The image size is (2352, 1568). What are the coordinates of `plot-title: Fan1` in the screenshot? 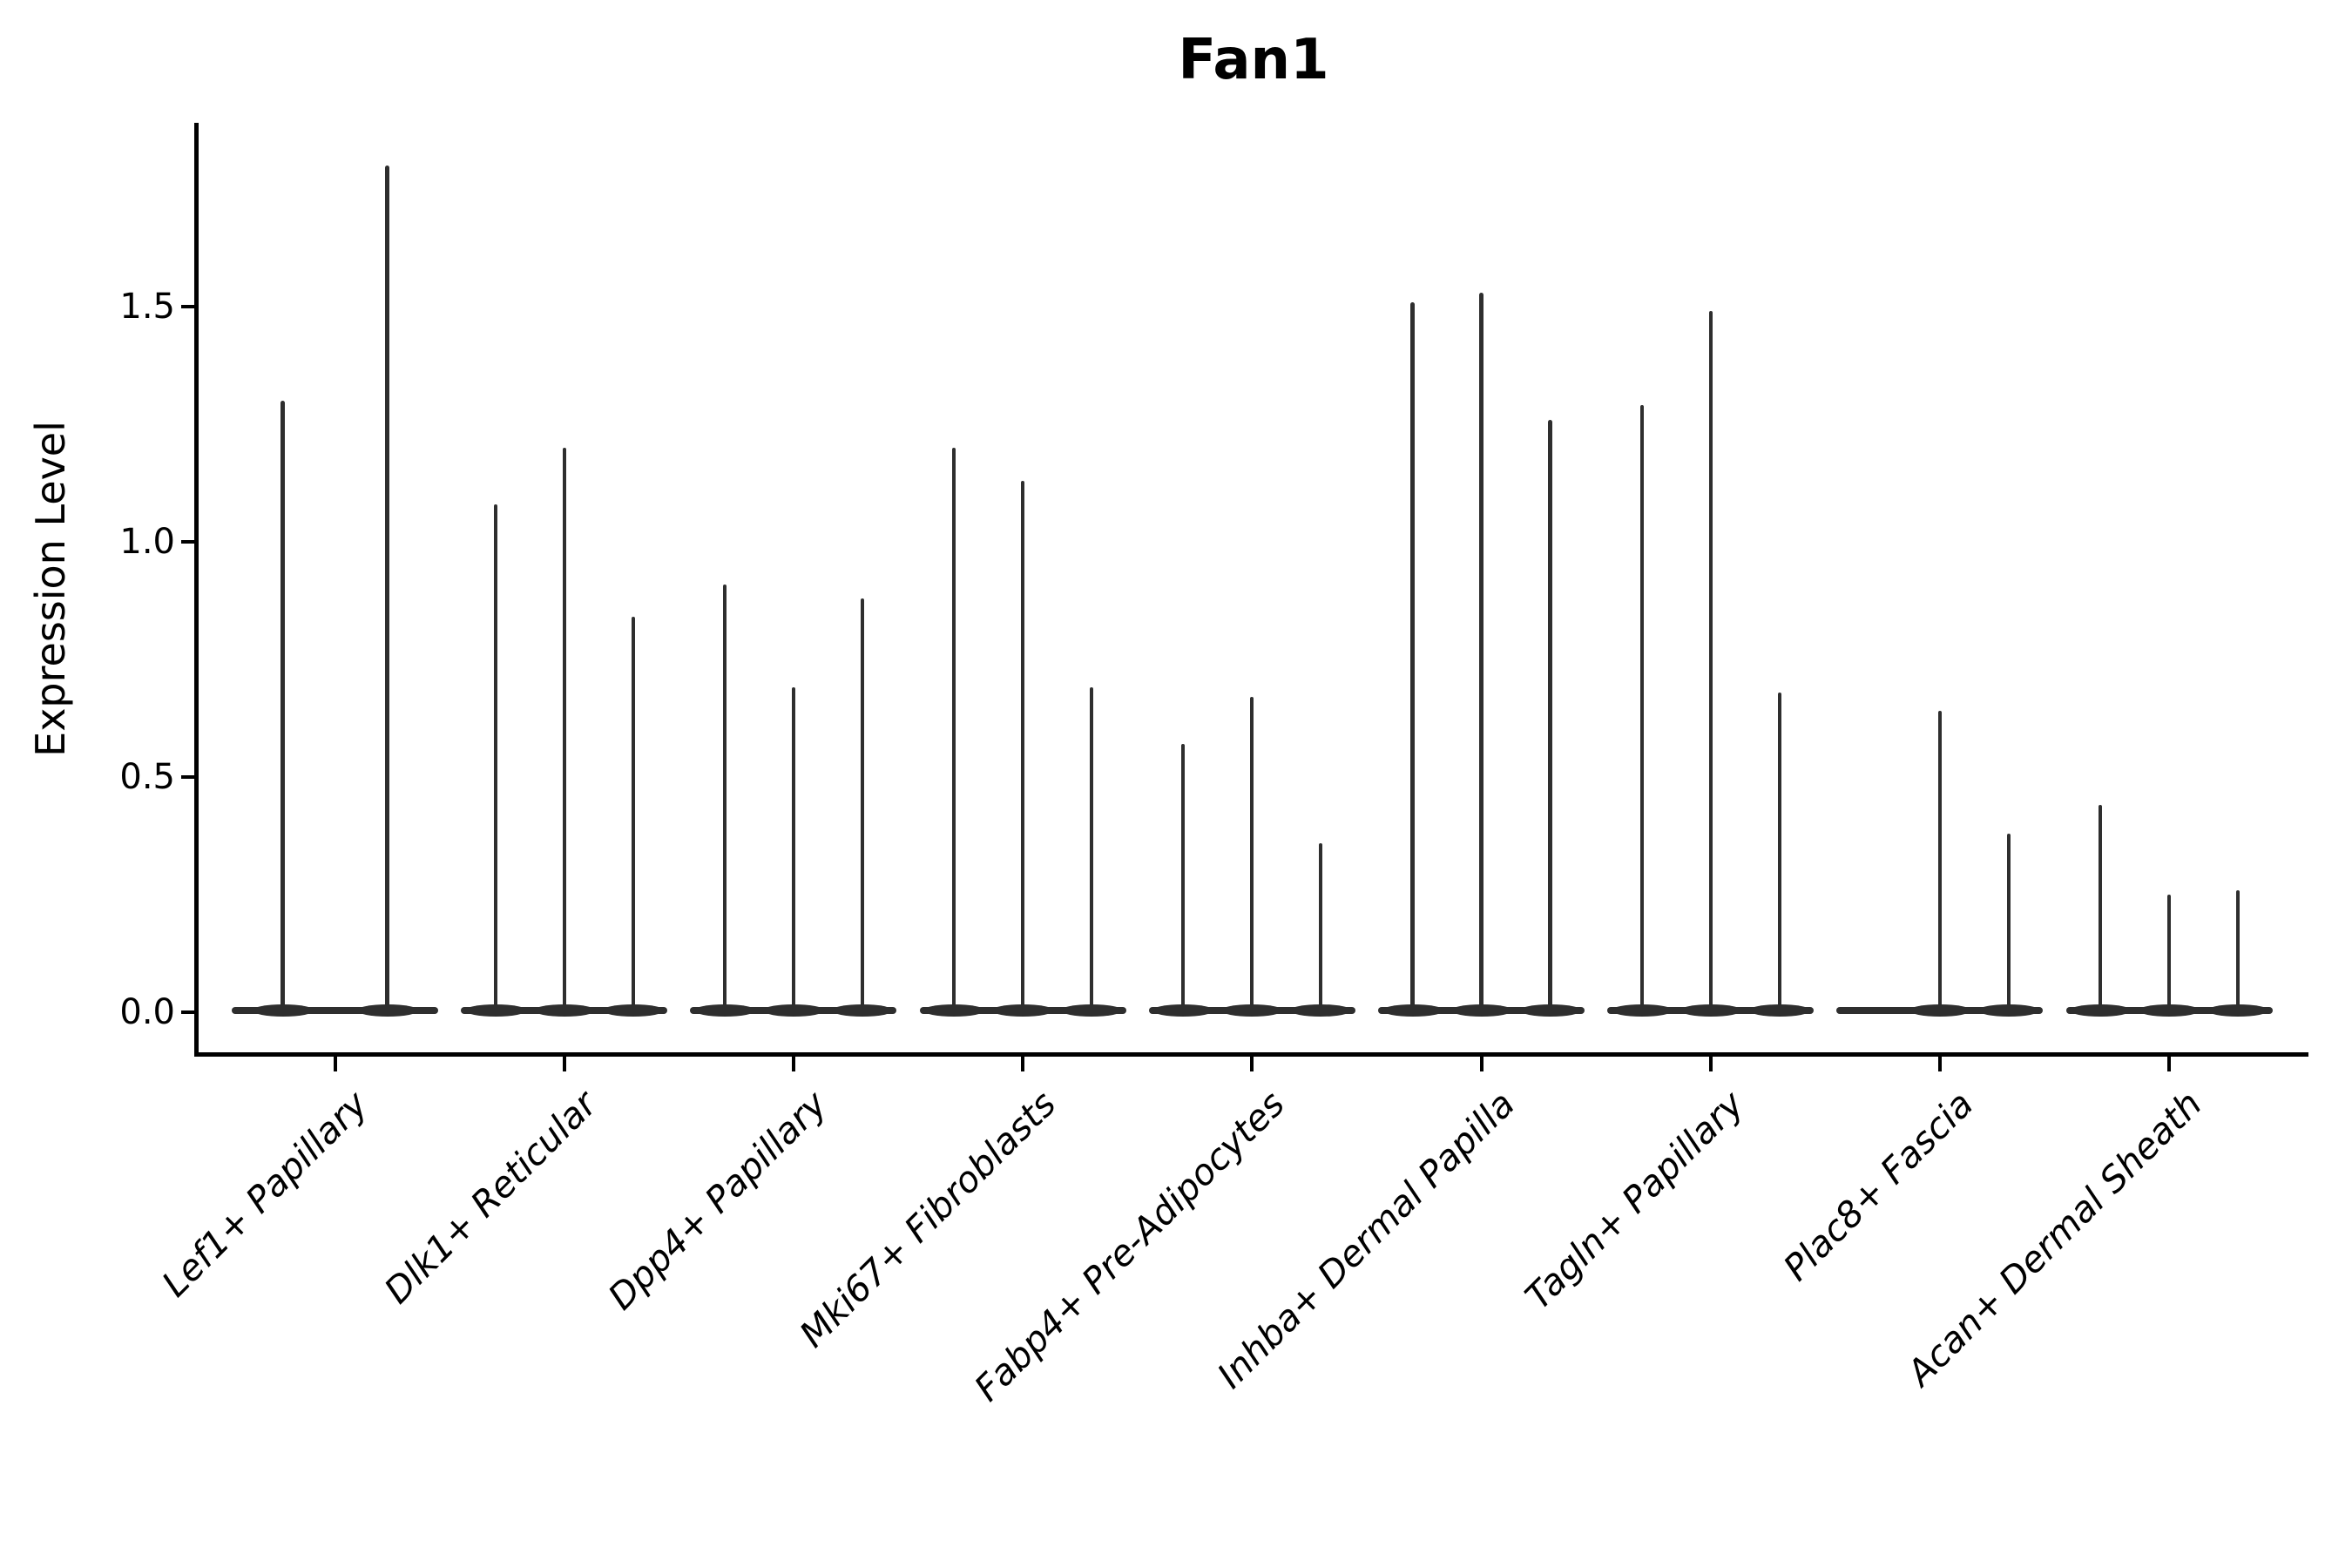 It's located at (1253, 60).